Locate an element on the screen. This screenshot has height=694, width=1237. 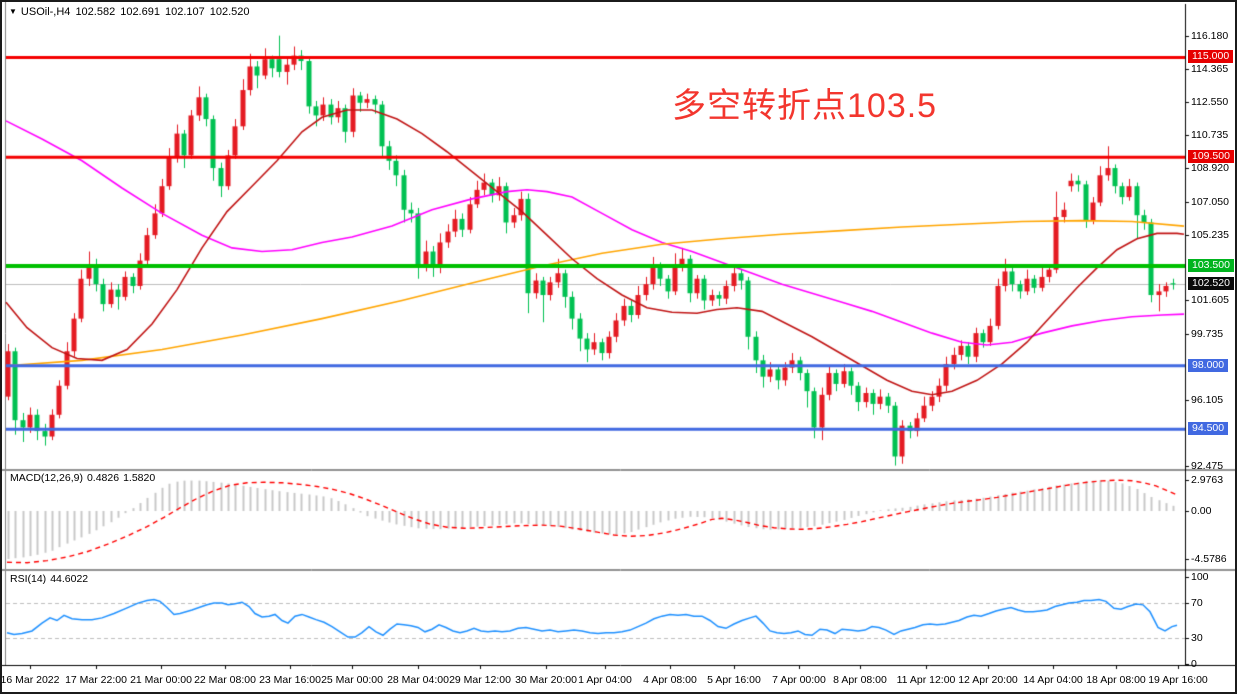
high-value: 102.691 is located at coordinates (140, 12).